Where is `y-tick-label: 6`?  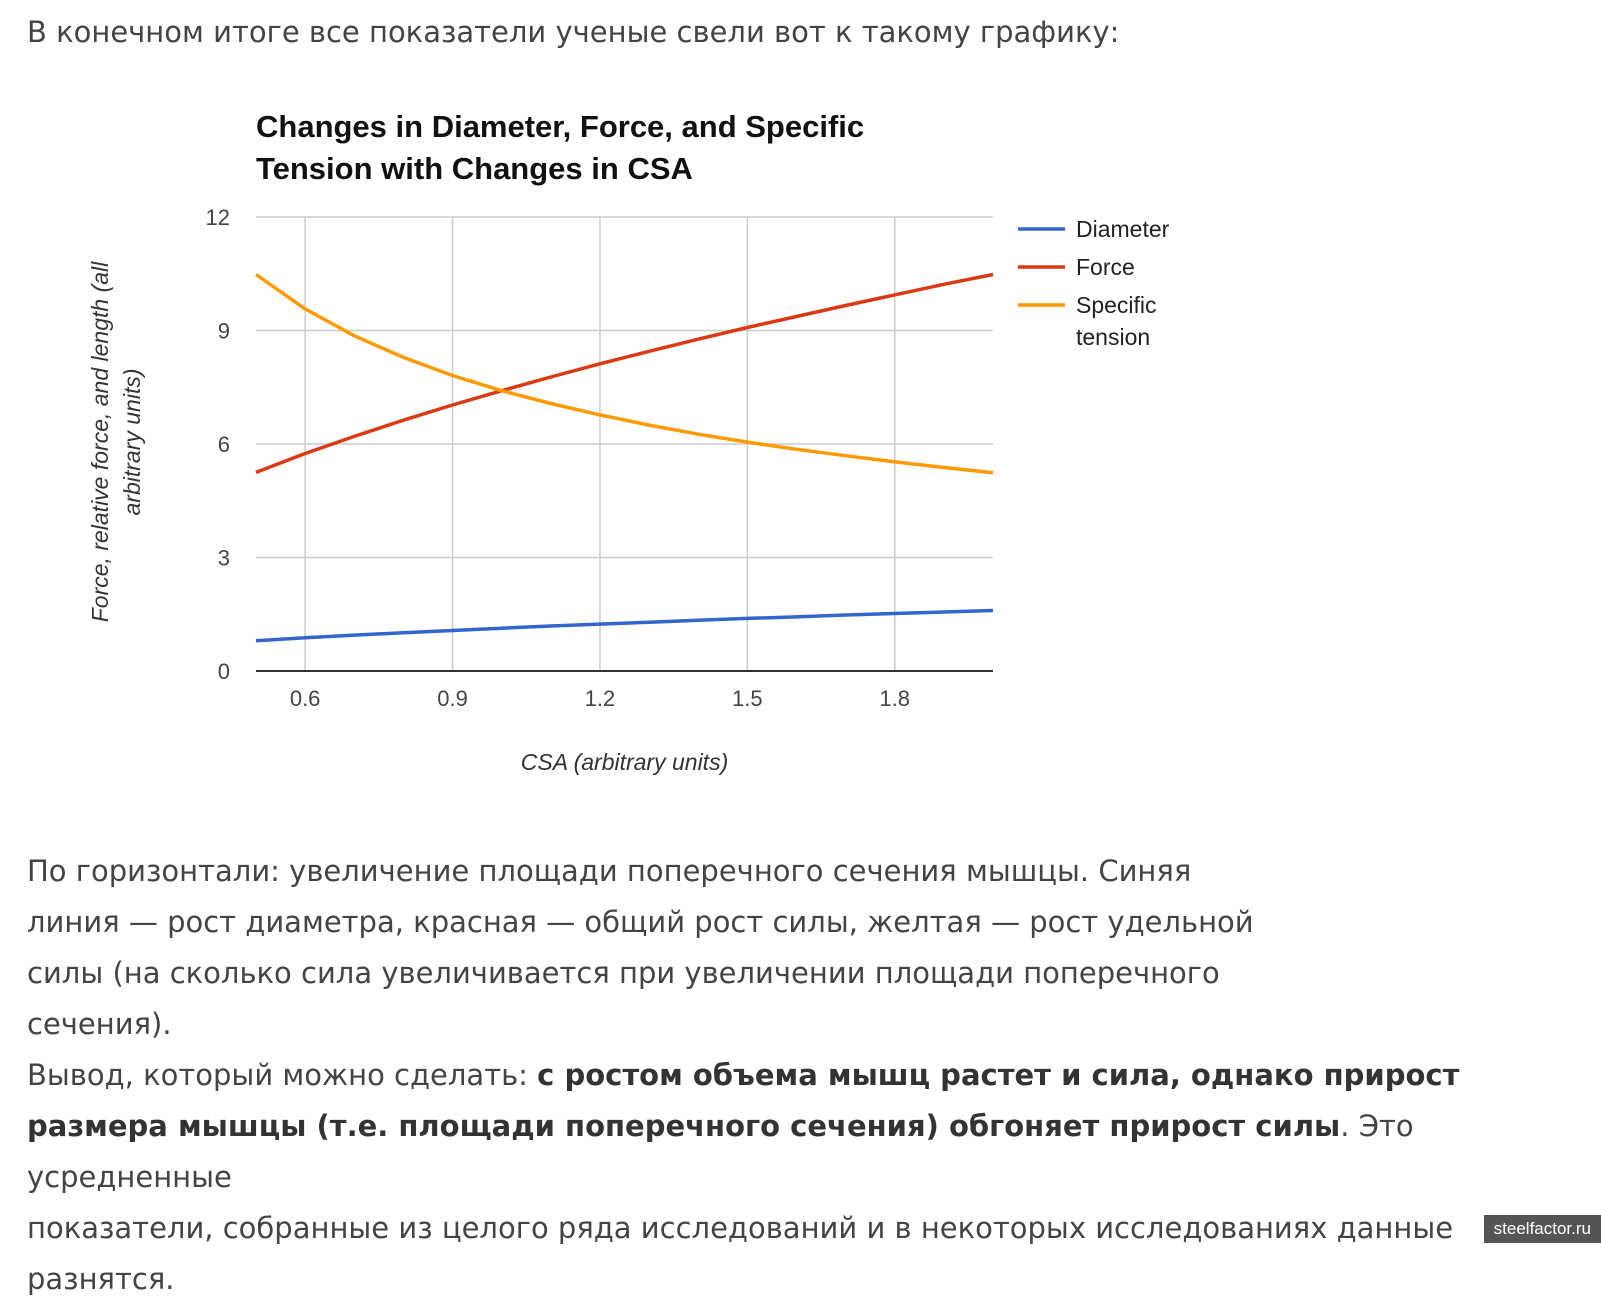
y-tick-label: 6 is located at coordinates (224, 444).